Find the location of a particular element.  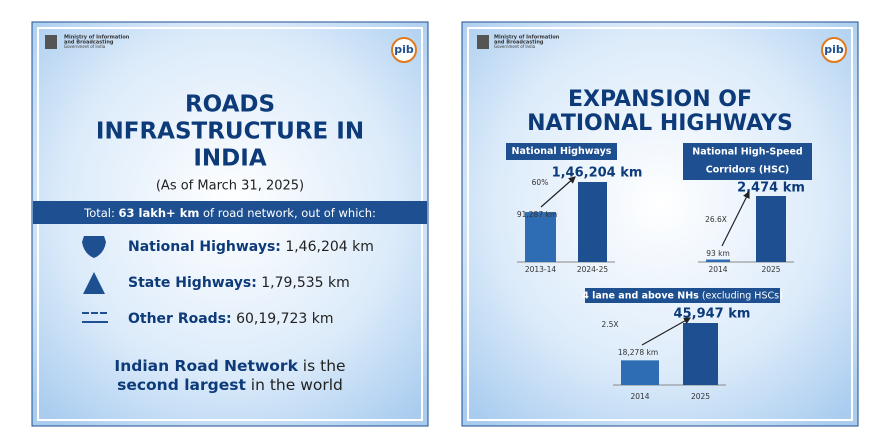

footer-line-part: in the world is located at coordinates (294, 385).